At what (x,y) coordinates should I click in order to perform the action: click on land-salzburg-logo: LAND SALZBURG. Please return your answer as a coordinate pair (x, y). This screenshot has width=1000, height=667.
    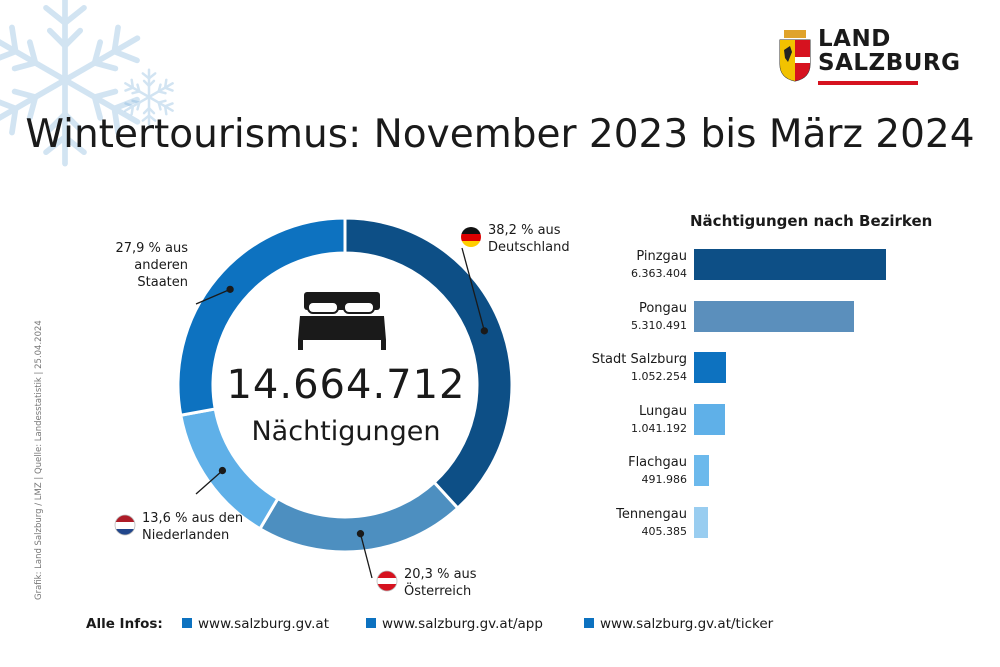
    Looking at the image, I should click on (871, 59).